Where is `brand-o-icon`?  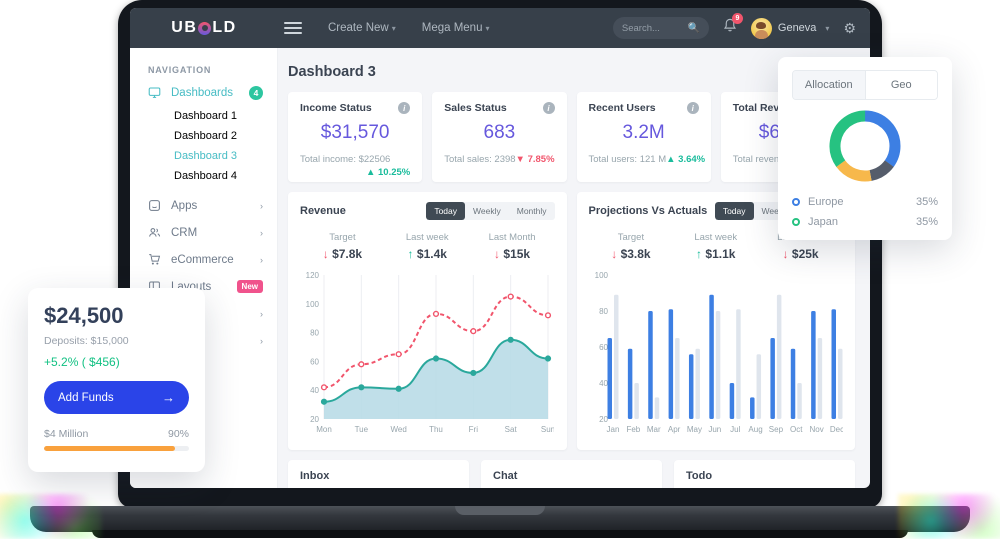 brand-o-icon is located at coordinates (205, 28).